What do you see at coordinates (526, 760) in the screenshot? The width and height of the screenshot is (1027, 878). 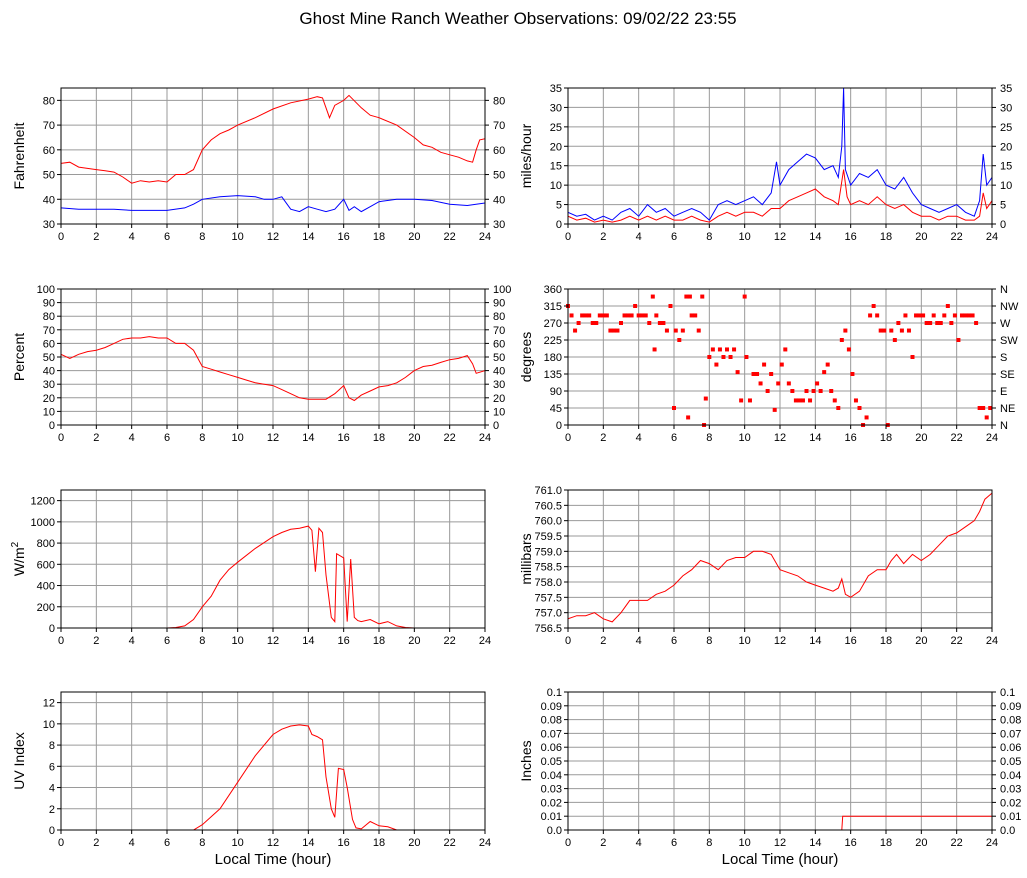 I see `y-axis-label-text: Inches` at bounding box center [526, 760].